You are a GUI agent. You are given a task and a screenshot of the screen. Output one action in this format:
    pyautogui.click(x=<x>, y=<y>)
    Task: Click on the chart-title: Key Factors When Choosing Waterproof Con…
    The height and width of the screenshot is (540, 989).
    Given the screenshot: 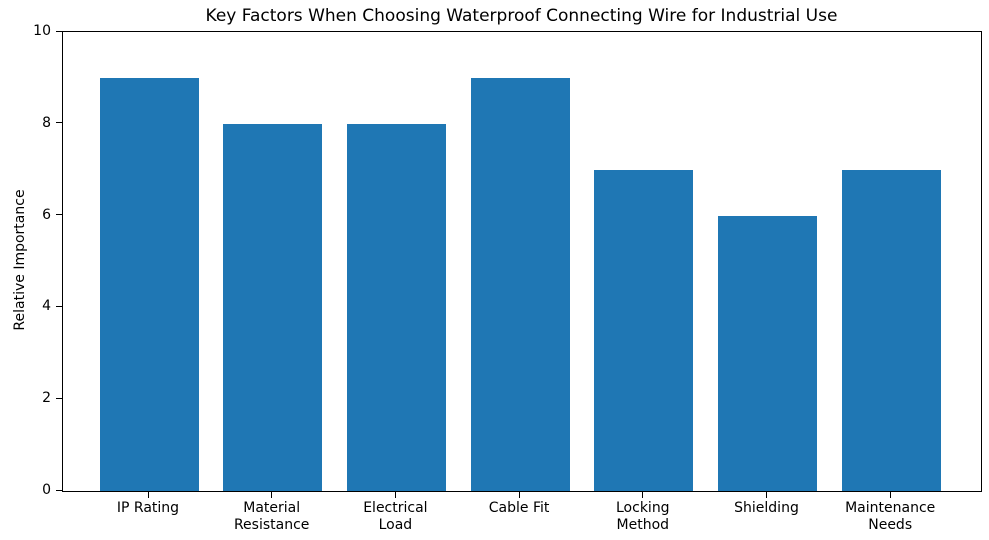 What is the action you would take?
    pyautogui.click(x=521, y=16)
    